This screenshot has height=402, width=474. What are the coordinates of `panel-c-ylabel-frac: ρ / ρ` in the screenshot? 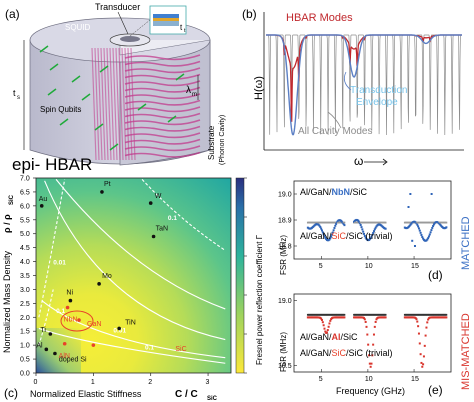 It's located at (7, 223).